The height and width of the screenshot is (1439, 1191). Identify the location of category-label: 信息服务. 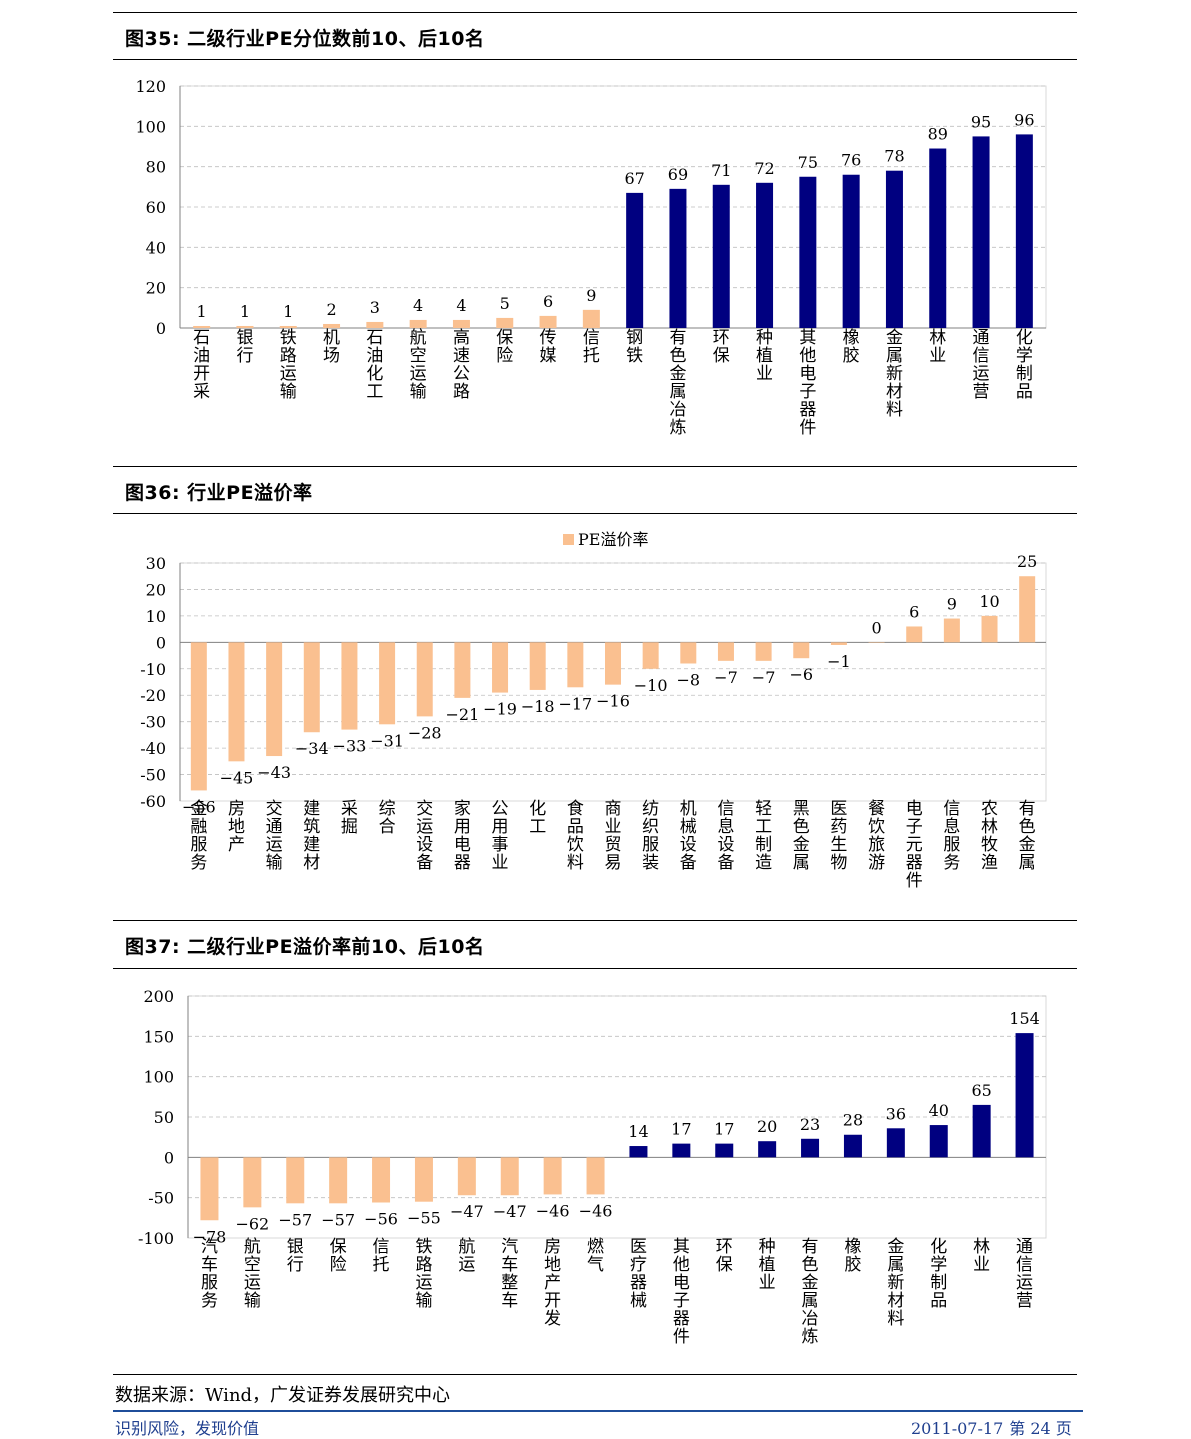
(951, 836).